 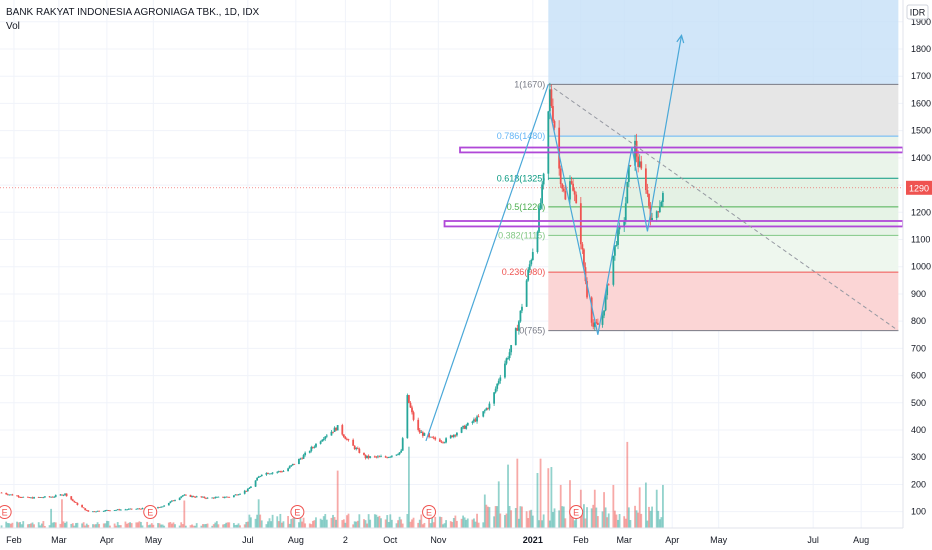 What do you see at coordinates (296, 540) in the screenshot?
I see `time-tick-label: Aug` at bounding box center [296, 540].